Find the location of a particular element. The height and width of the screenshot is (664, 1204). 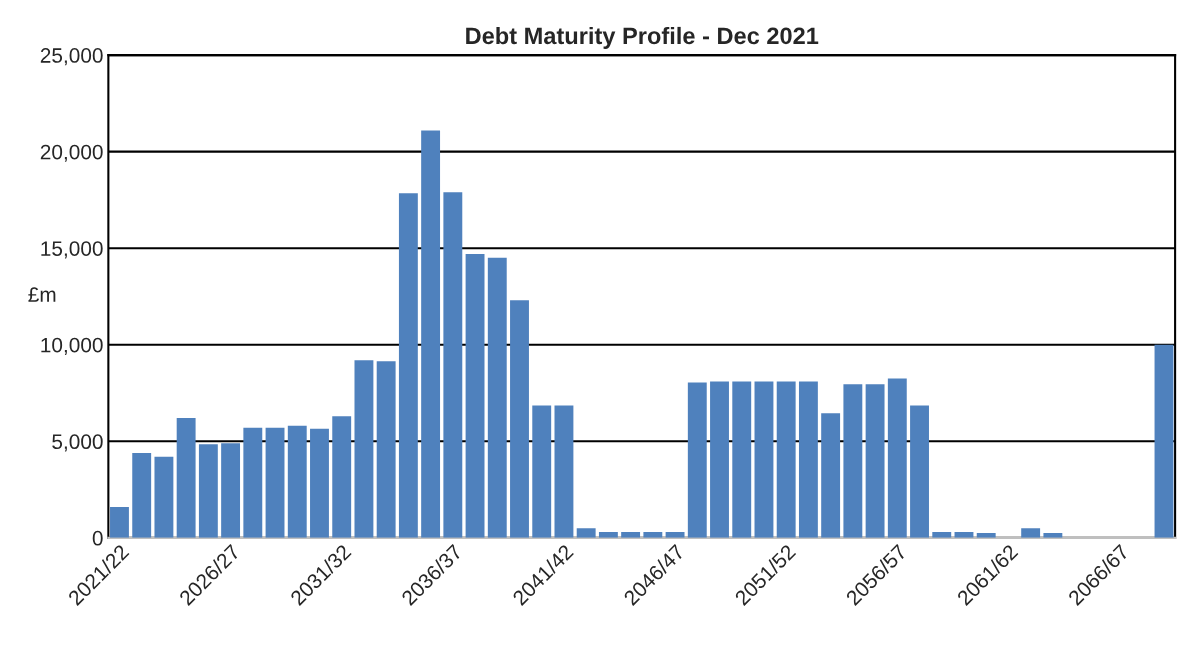

chart-title: Debt Maturity Profile - Dec 2021 is located at coordinates (642, 37).